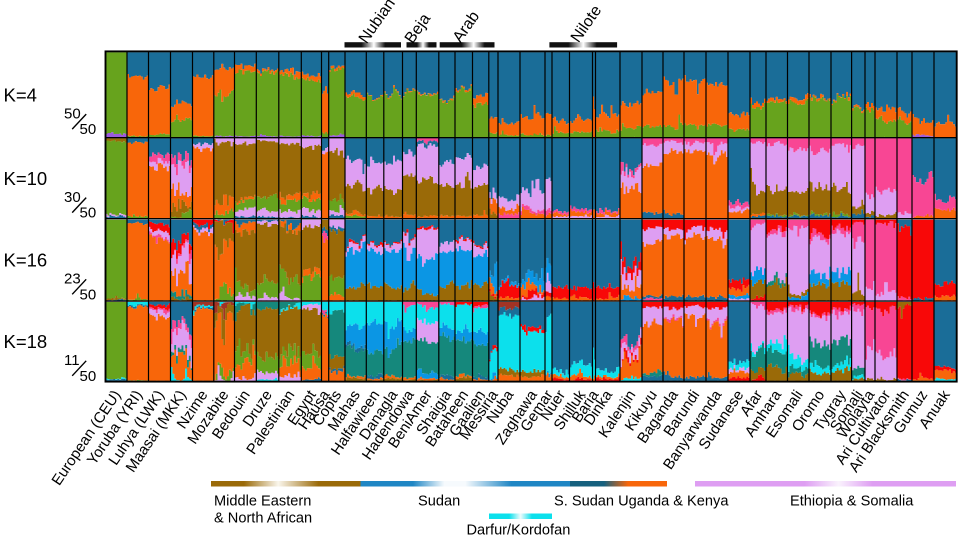  Describe the element at coordinates (439, 502) in the screenshot. I see `svg-text: Sudan` at that location.